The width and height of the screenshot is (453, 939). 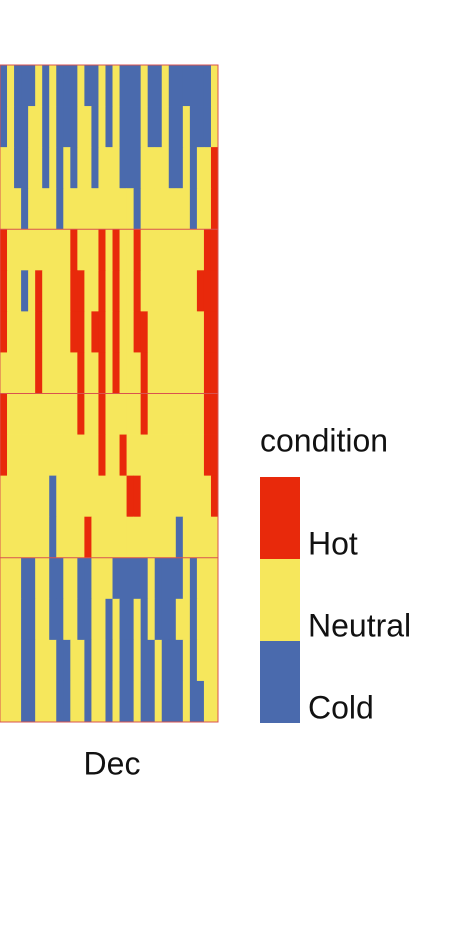 What do you see at coordinates (341, 707) in the screenshot?
I see `legend-label: Cold` at bounding box center [341, 707].